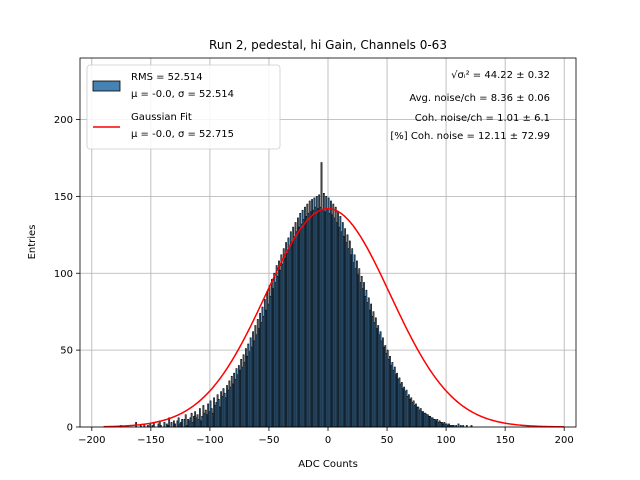 Image resolution: width=640 pixels, height=480 pixels. Describe the element at coordinates (182, 134) in the screenshot. I see `legend-sub-fit: μ = -0.0, σ = 52.715` at that location.